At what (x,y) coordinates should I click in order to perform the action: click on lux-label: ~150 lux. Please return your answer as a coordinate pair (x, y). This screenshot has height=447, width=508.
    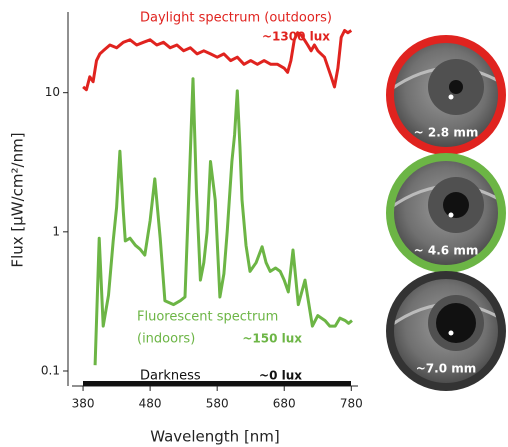
    Looking at the image, I should click on (272, 339).